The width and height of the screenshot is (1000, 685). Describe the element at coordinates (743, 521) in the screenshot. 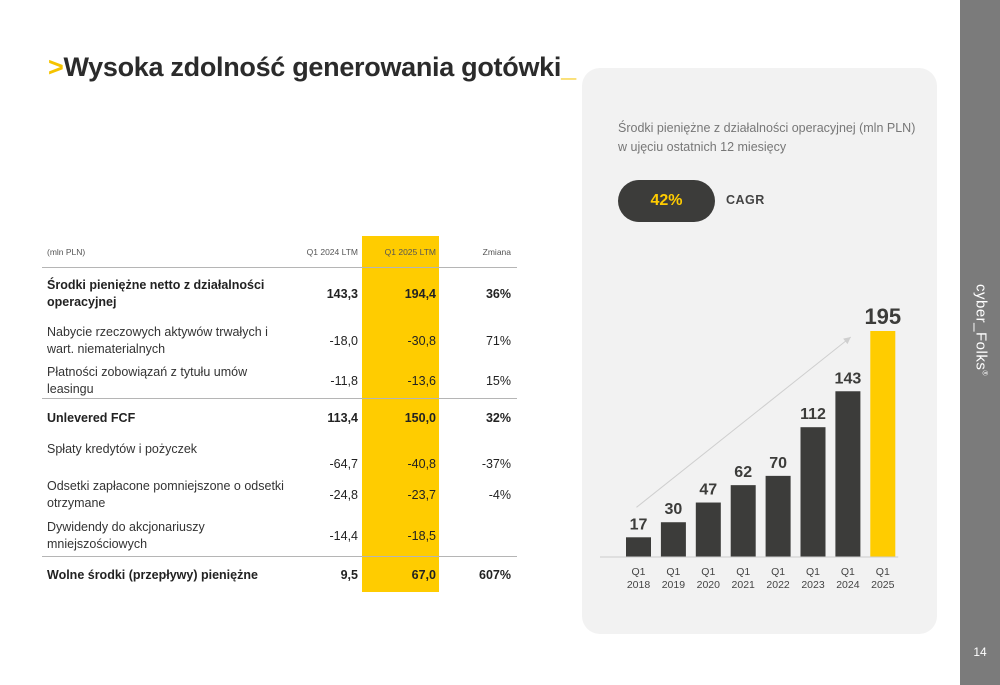

I see `bar-Q1-2021` at that location.